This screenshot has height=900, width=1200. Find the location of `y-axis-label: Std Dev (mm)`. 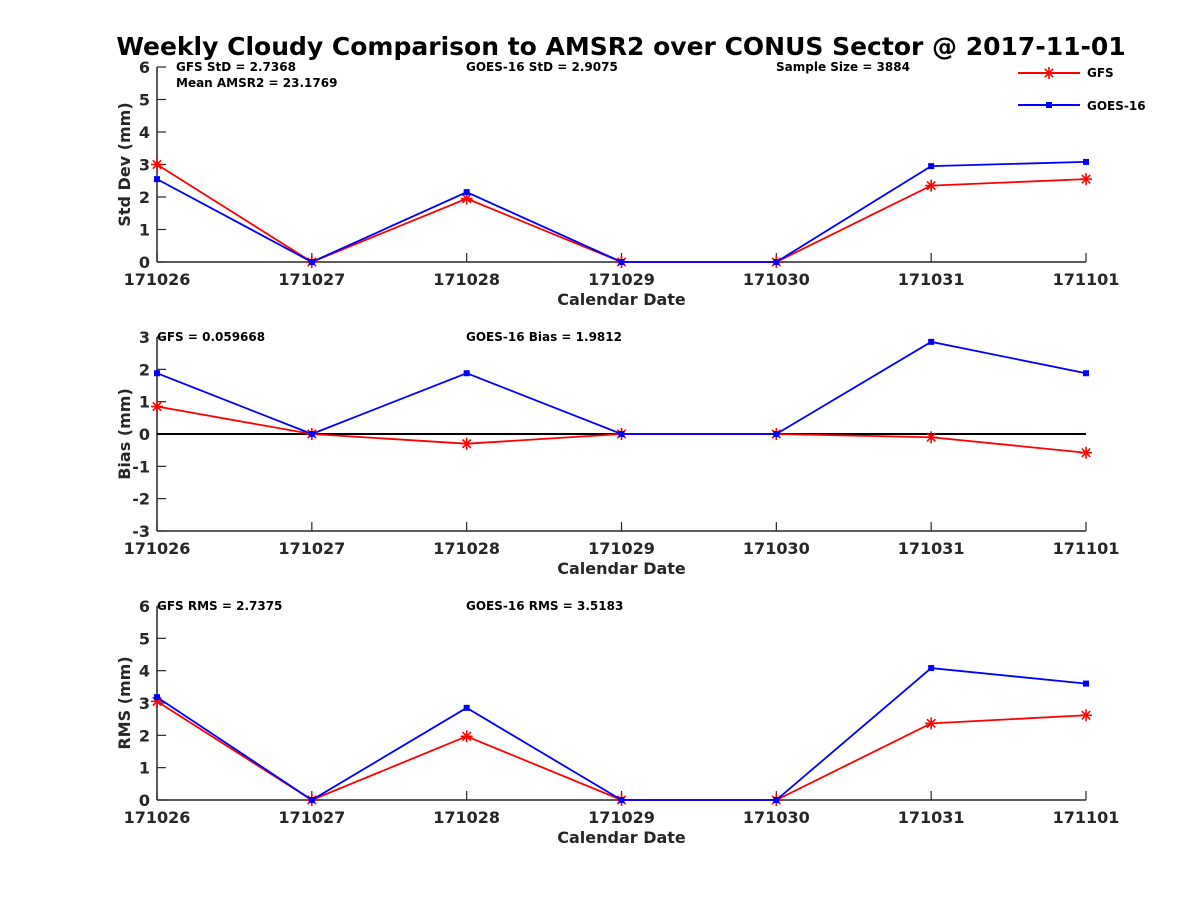

y-axis-label: Std Dev (mm) is located at coordinates (124, 164).